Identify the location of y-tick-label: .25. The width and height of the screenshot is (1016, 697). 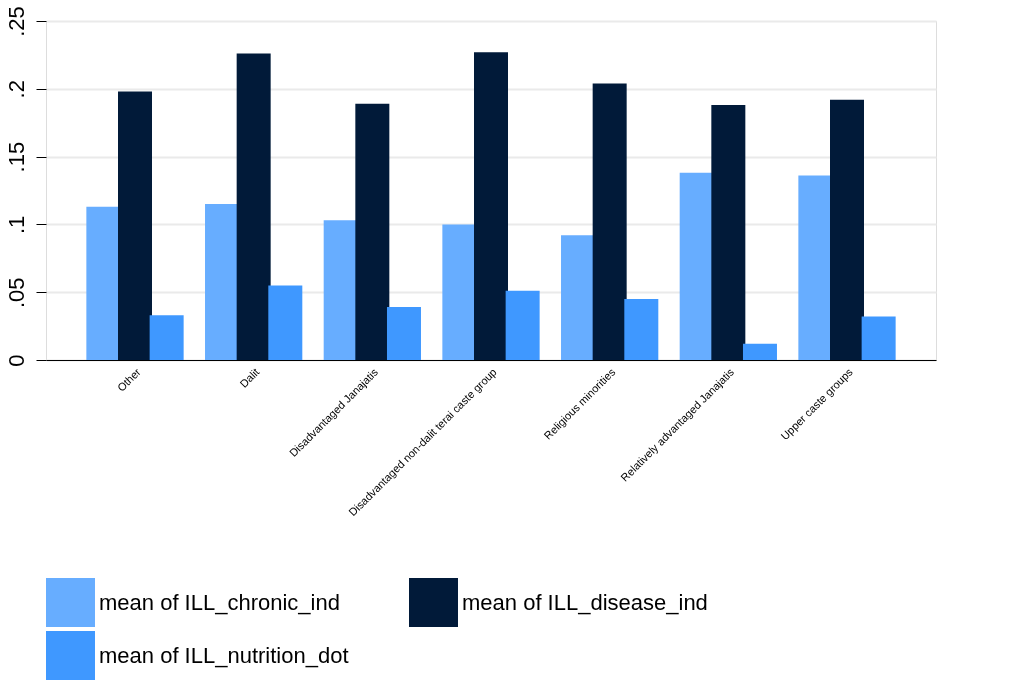
(16, 21).